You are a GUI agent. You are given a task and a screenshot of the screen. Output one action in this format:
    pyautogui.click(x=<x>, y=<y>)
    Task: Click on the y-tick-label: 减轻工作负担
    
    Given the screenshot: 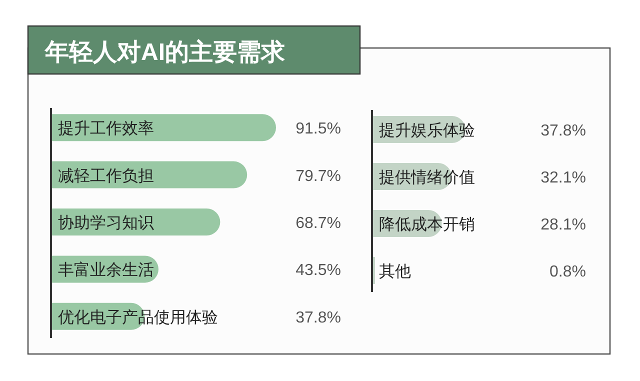 What is the action you would take?
    pyautogui.click(x=106, y=175)
    